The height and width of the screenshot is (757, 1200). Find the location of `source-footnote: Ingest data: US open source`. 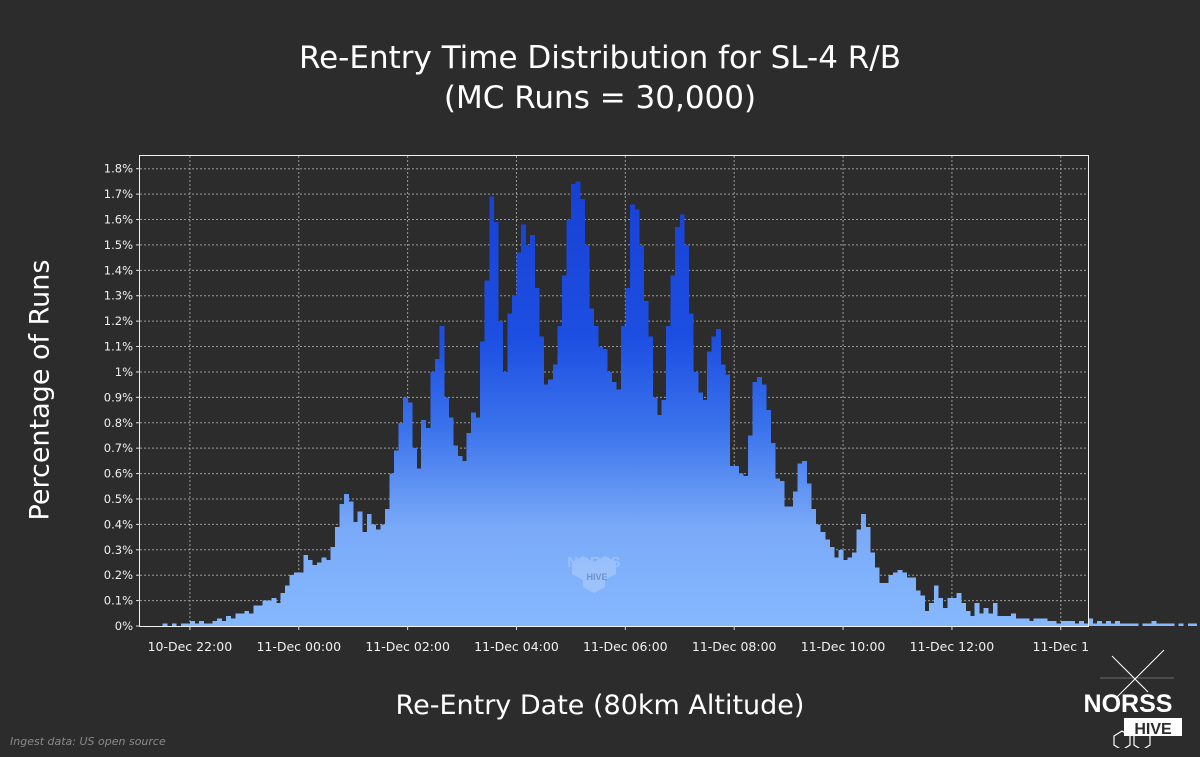

source-footnote: Ingest data: US open source is located at coordinates (88, 741).